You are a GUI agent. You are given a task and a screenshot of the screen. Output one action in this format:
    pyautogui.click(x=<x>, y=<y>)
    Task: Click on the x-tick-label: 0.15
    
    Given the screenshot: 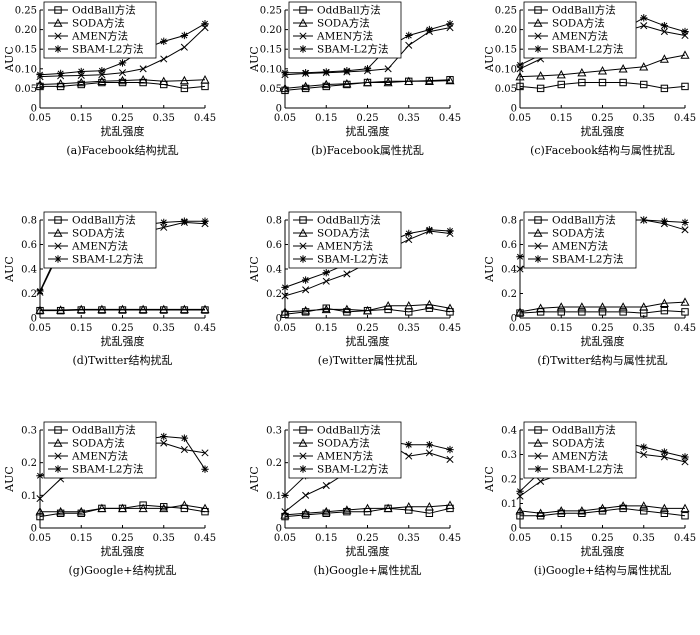 What is the action you would take?
    pyautogui.click(x=561, y=118)
    